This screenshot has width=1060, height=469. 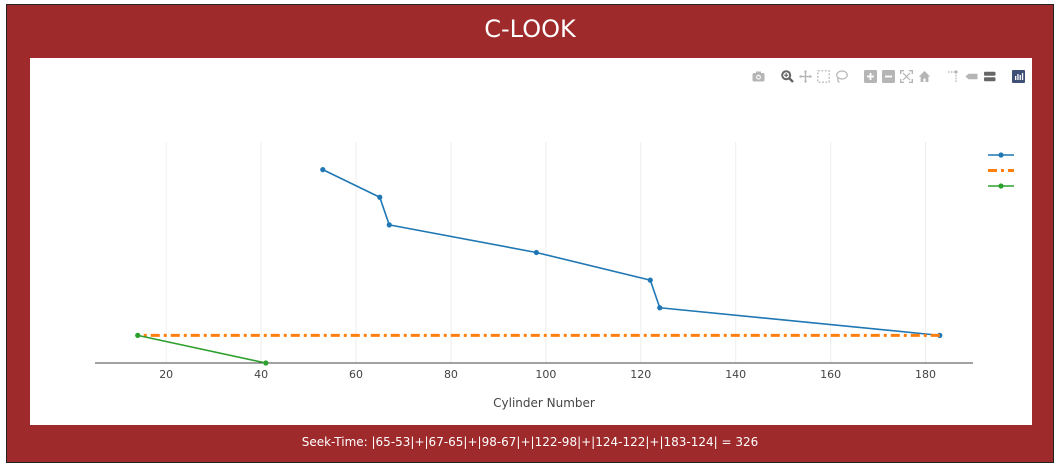 What do you see at coordinates (544, 403) in the screenshot?
I see `x-axis-title: Cylinder Number` at bounding box center [544, 403].